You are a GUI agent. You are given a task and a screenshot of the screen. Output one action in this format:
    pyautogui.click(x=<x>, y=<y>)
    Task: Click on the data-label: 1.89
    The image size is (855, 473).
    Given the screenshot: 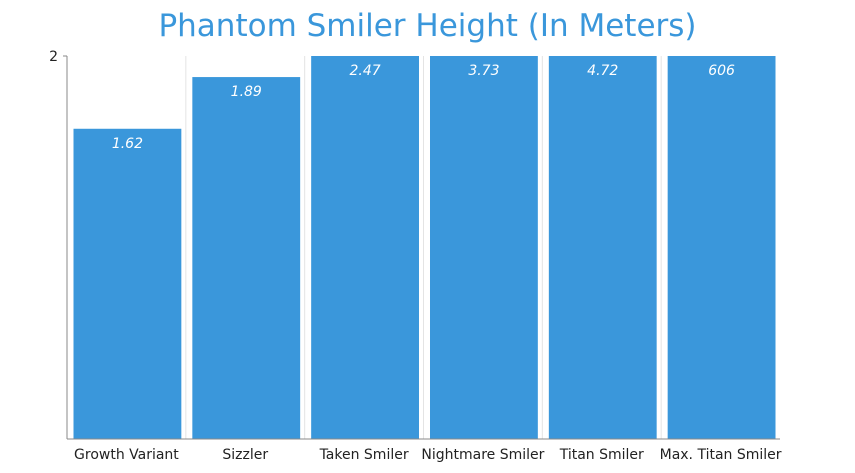 What is the action you would take?
    pyautogui.click(x=246, y=92)
    